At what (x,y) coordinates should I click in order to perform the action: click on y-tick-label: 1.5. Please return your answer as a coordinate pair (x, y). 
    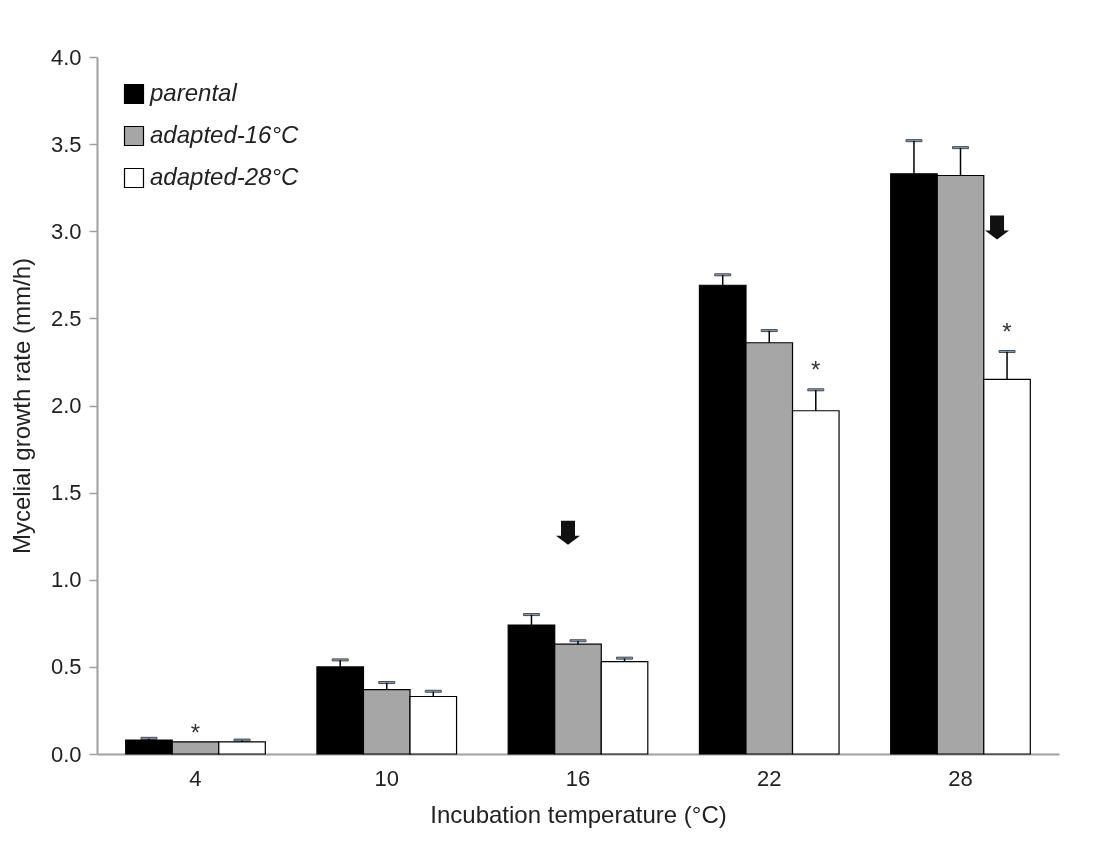
    Looking at the image, I should click on (66, 493).